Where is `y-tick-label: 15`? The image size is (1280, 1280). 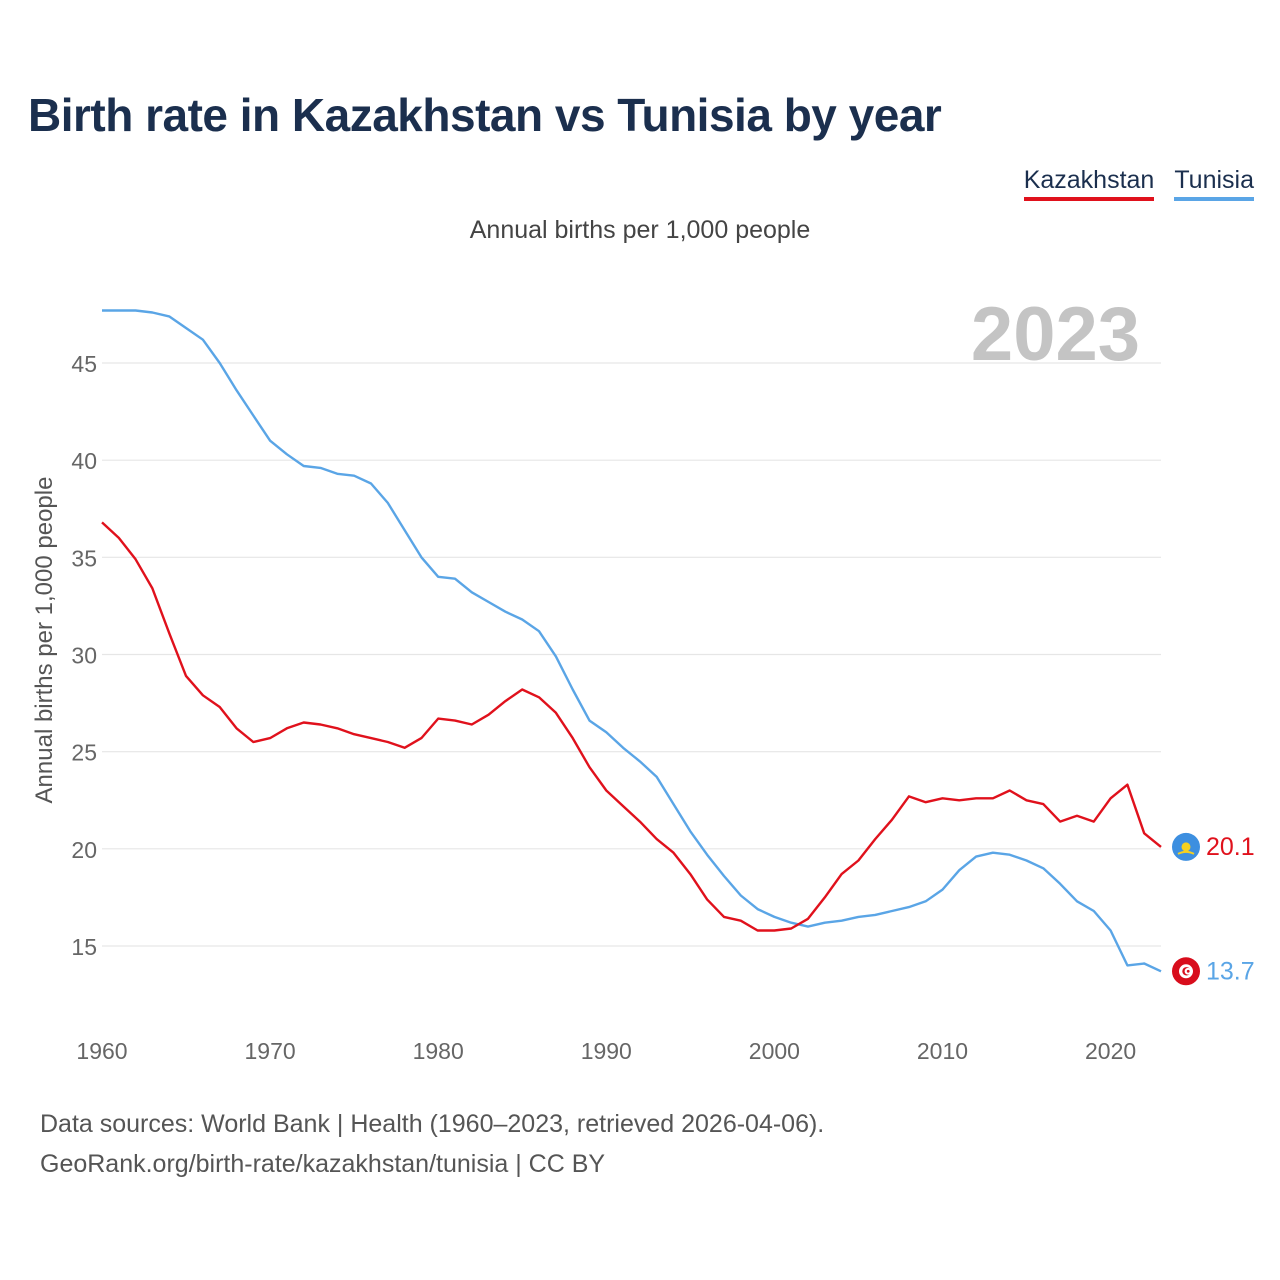
y-tick-label: 15 is located at coordinates (84, 947).